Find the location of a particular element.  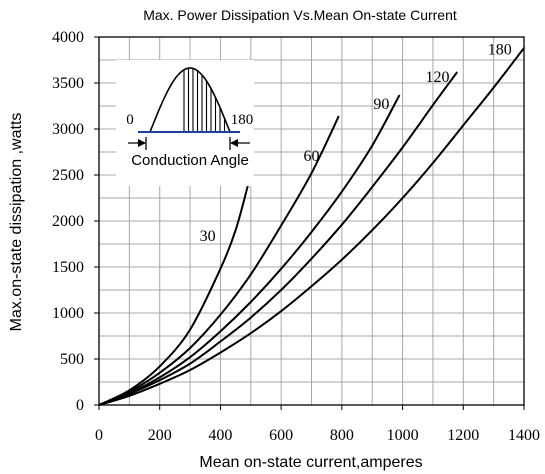

inset-half-sine is located at coordinates (190, 100).